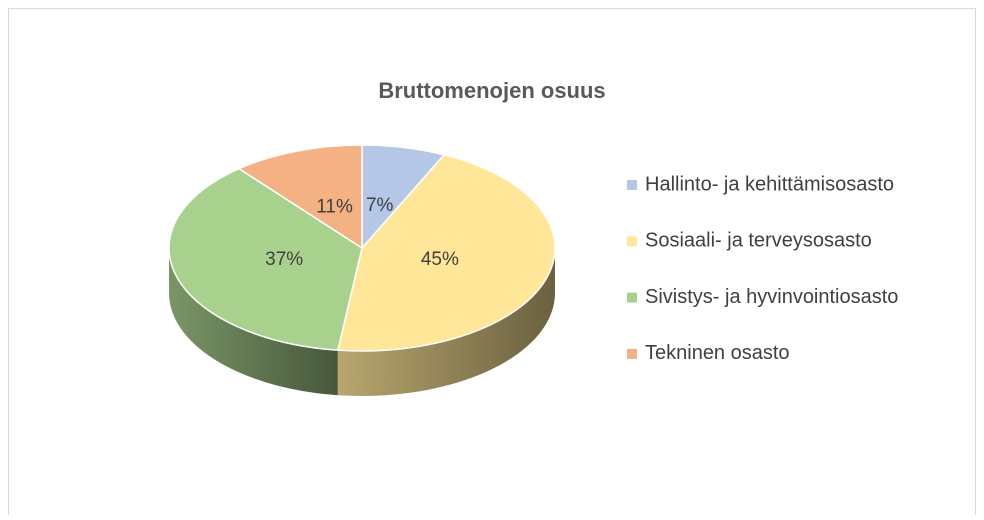 This screenshot has width=984, height=520. I want to click on legend-label: Hallinto- ja kehittämisosasto, so click(769, 184).